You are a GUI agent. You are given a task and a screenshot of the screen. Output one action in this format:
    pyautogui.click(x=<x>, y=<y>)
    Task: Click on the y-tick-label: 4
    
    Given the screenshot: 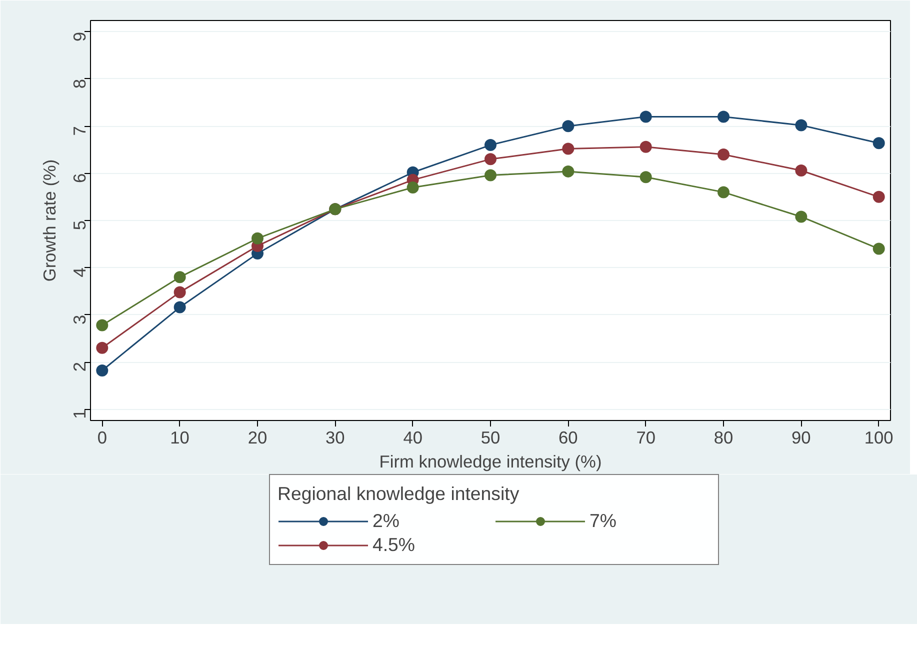 What is the action you would take?
    pyautogui.click(x=80, y=272)
    